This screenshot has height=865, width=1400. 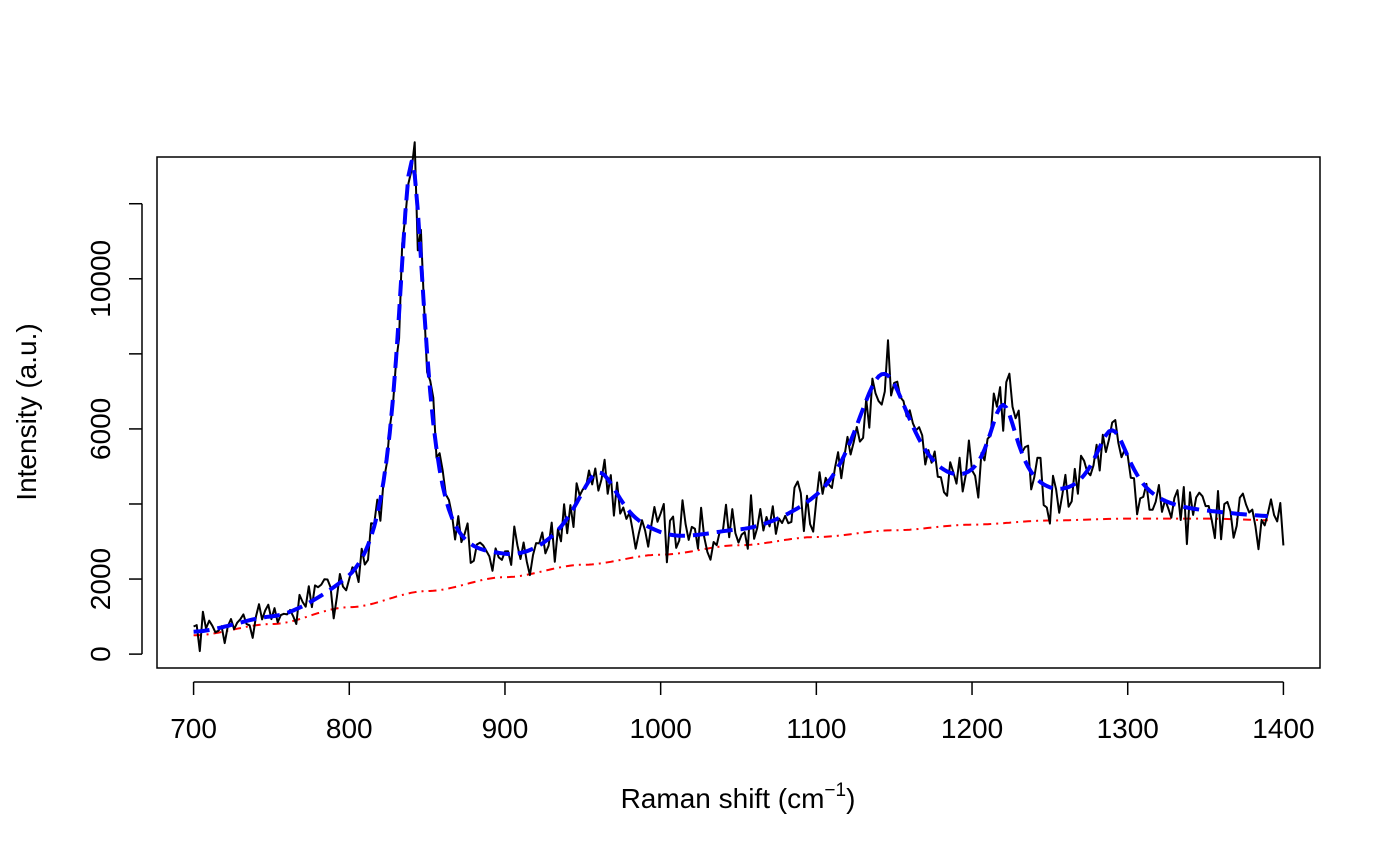 What do you see at coordinates (723, 798) in the screenshot?
I see `x-axis-title-main: Raman shift (cm` at bounding box center [723, 798].